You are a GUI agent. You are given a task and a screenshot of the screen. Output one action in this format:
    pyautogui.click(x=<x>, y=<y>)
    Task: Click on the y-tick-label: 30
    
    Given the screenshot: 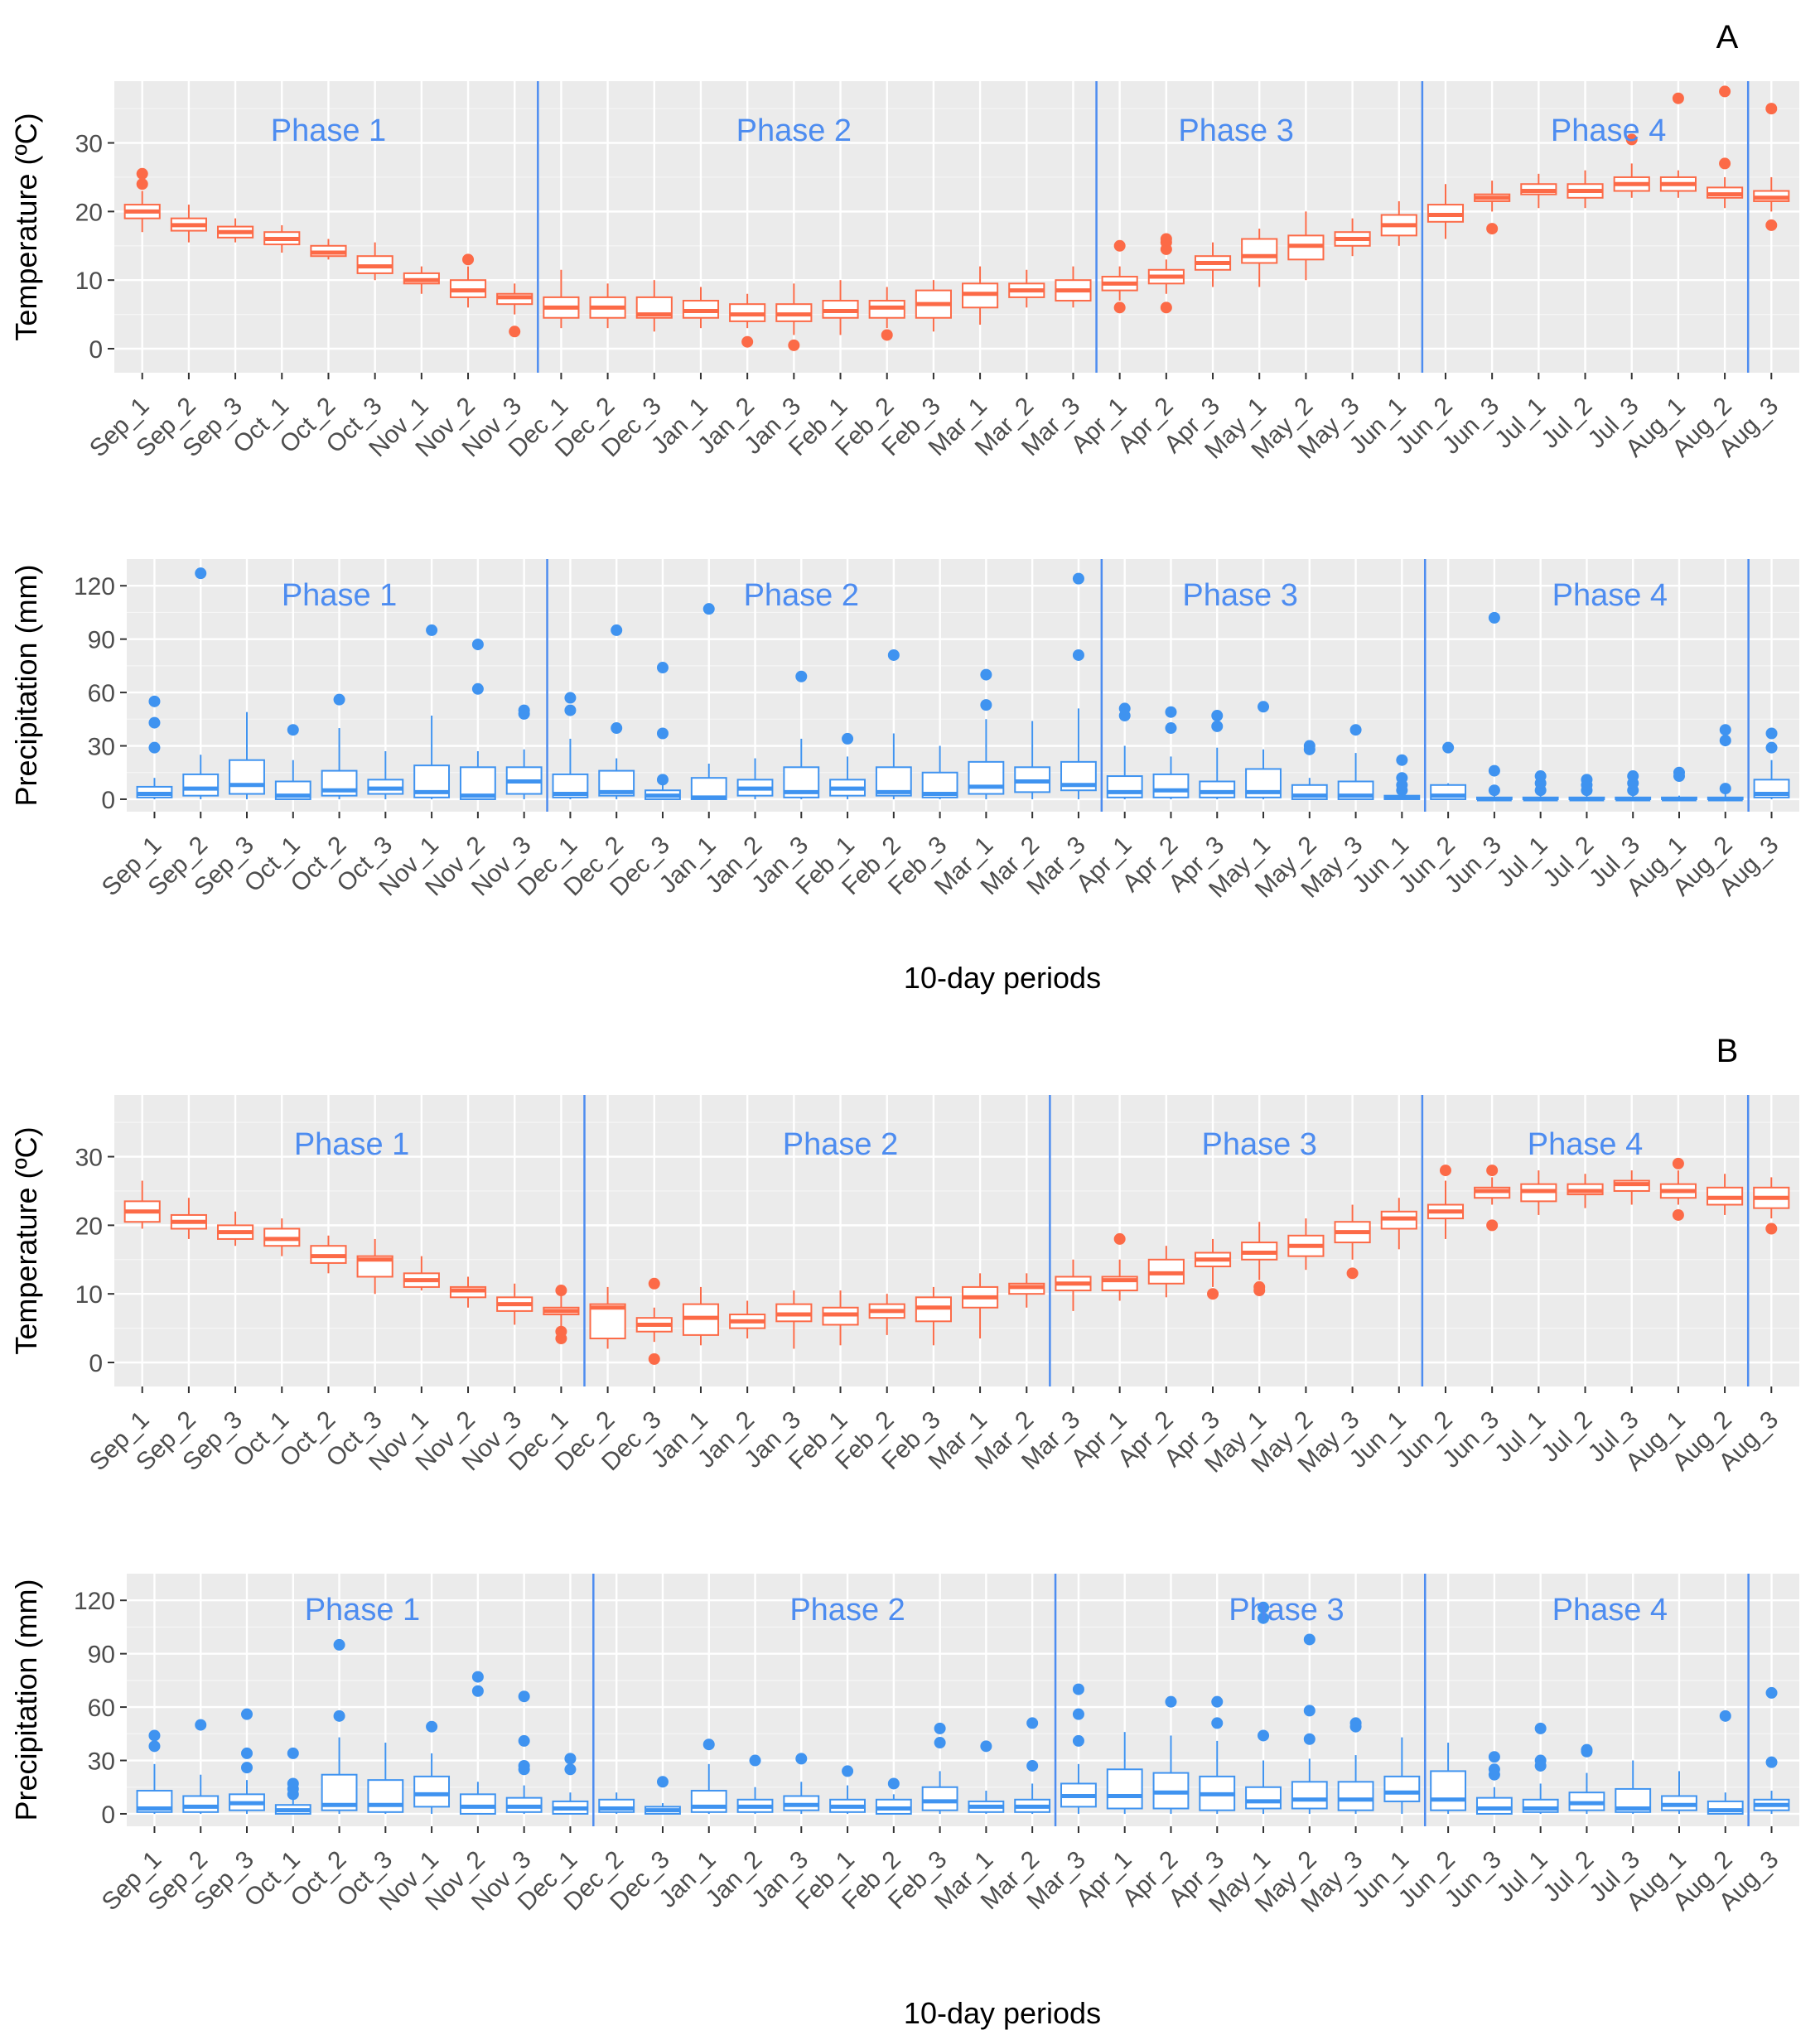 What is the action you would take?
    pyautogui.click(x=101, y=747)
    